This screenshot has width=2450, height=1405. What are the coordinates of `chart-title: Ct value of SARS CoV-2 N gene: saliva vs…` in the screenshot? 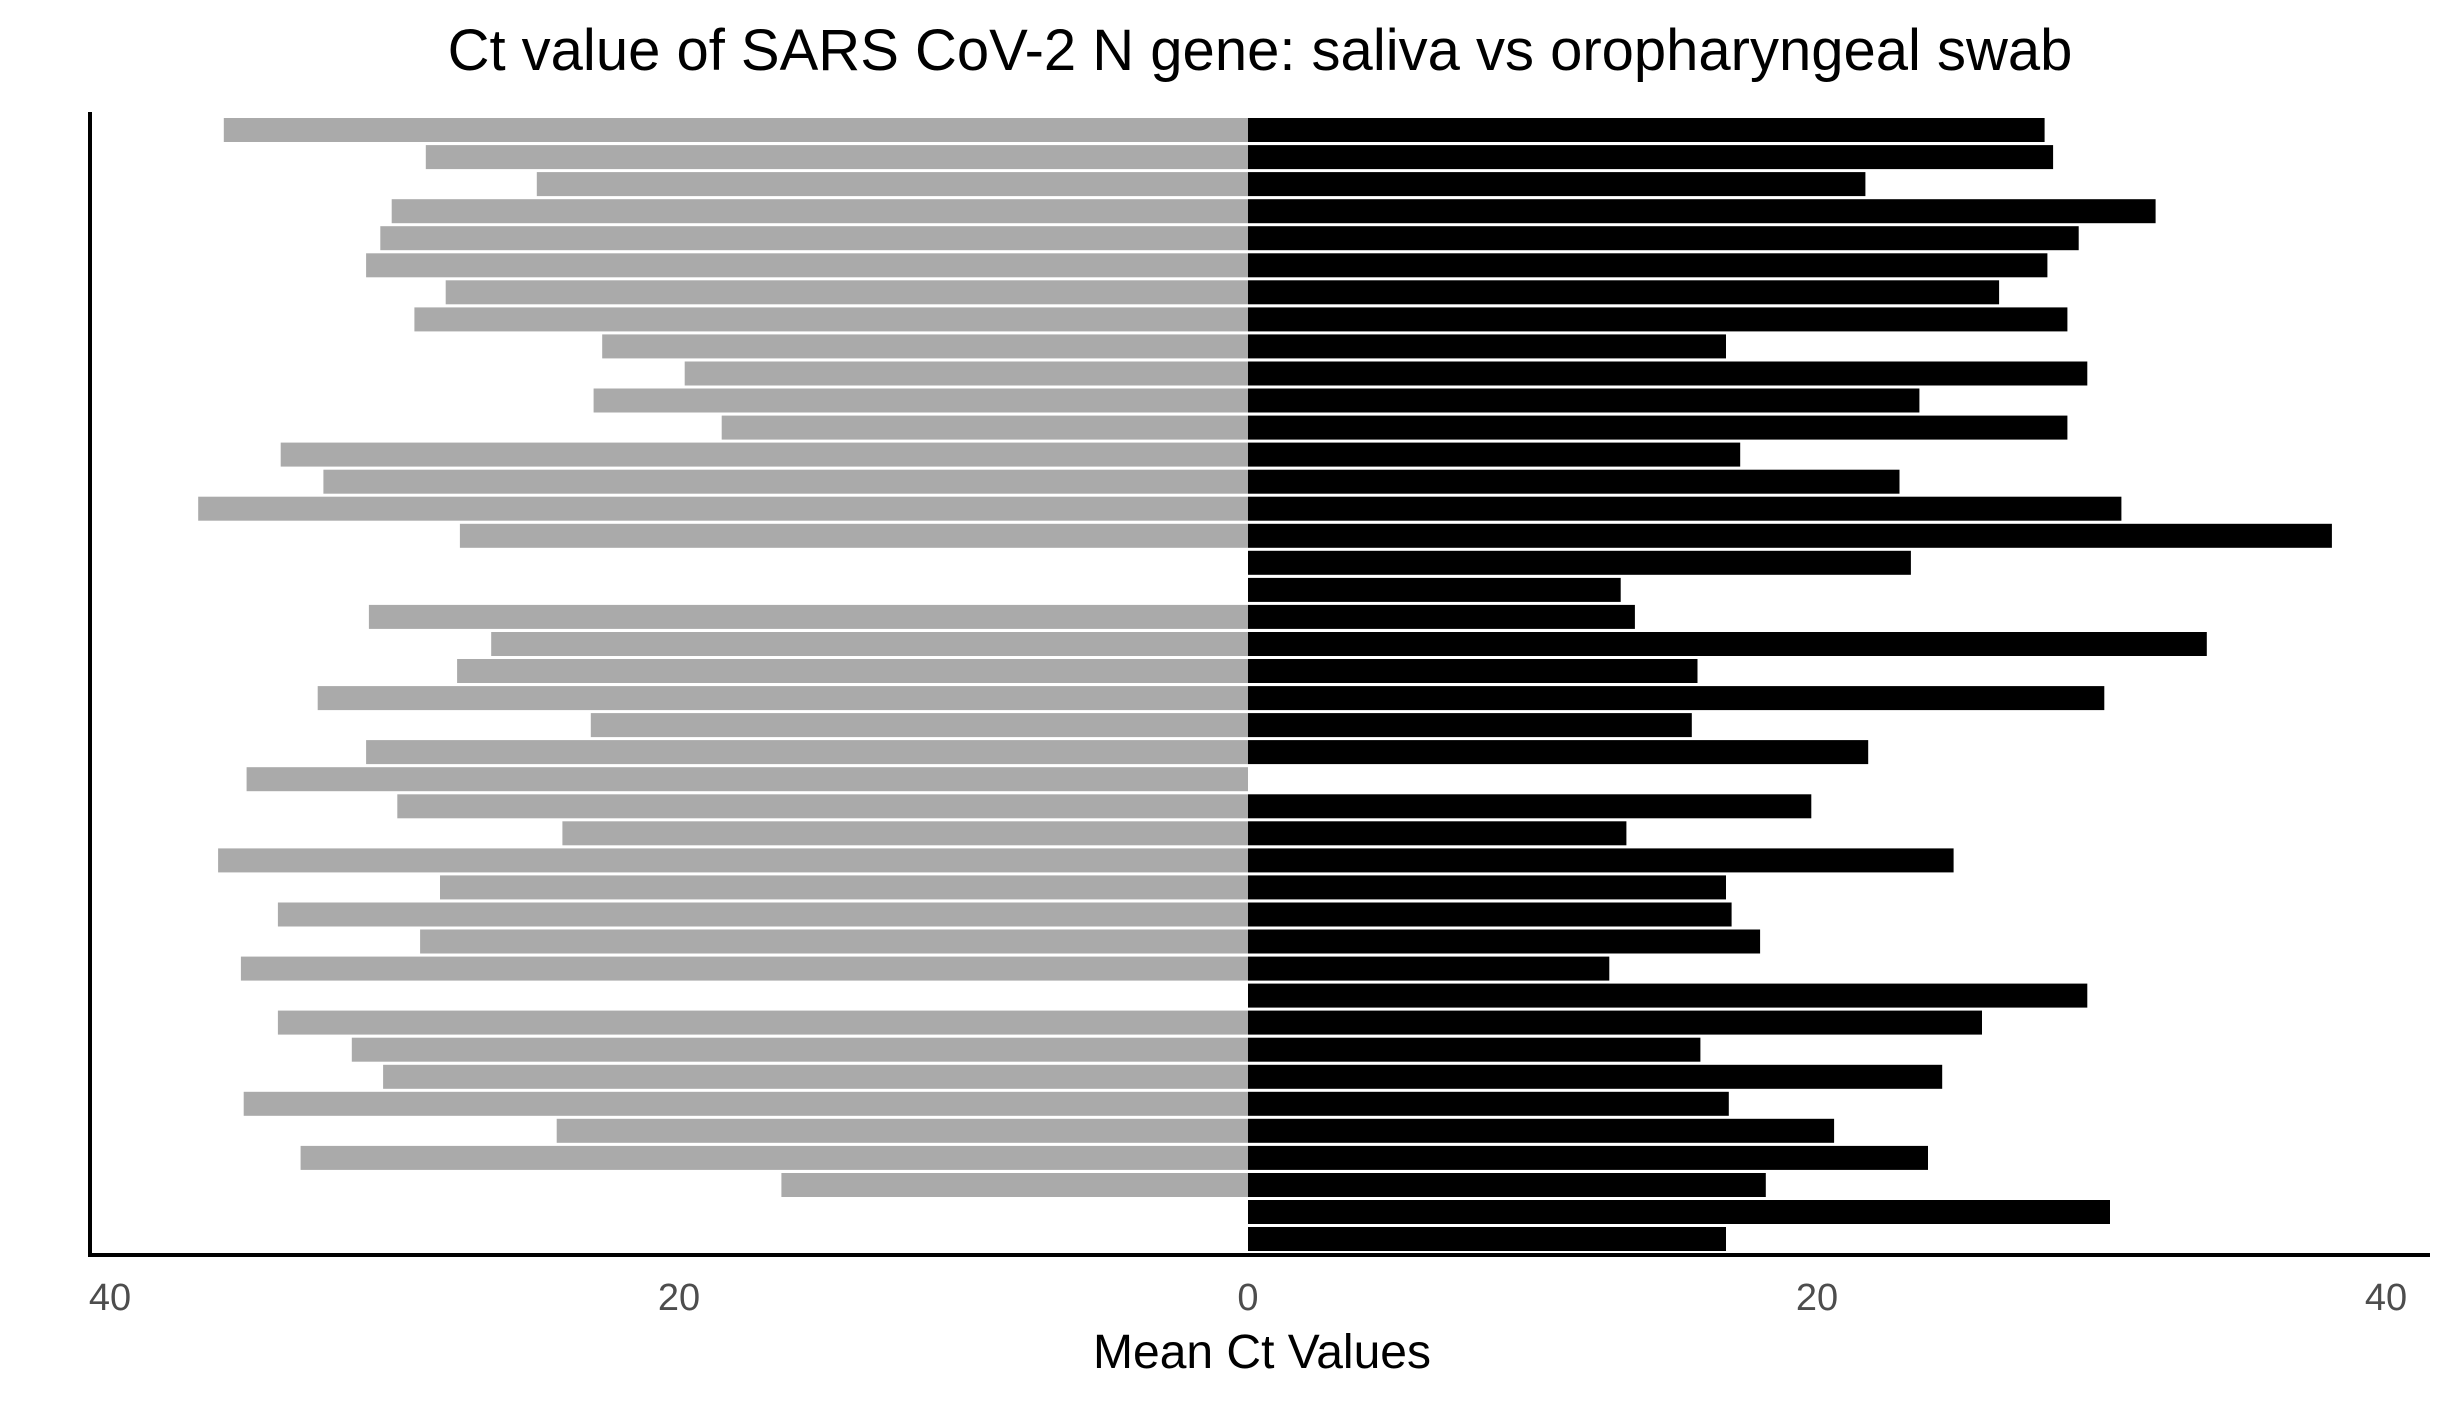 It's located at (1260, 50).